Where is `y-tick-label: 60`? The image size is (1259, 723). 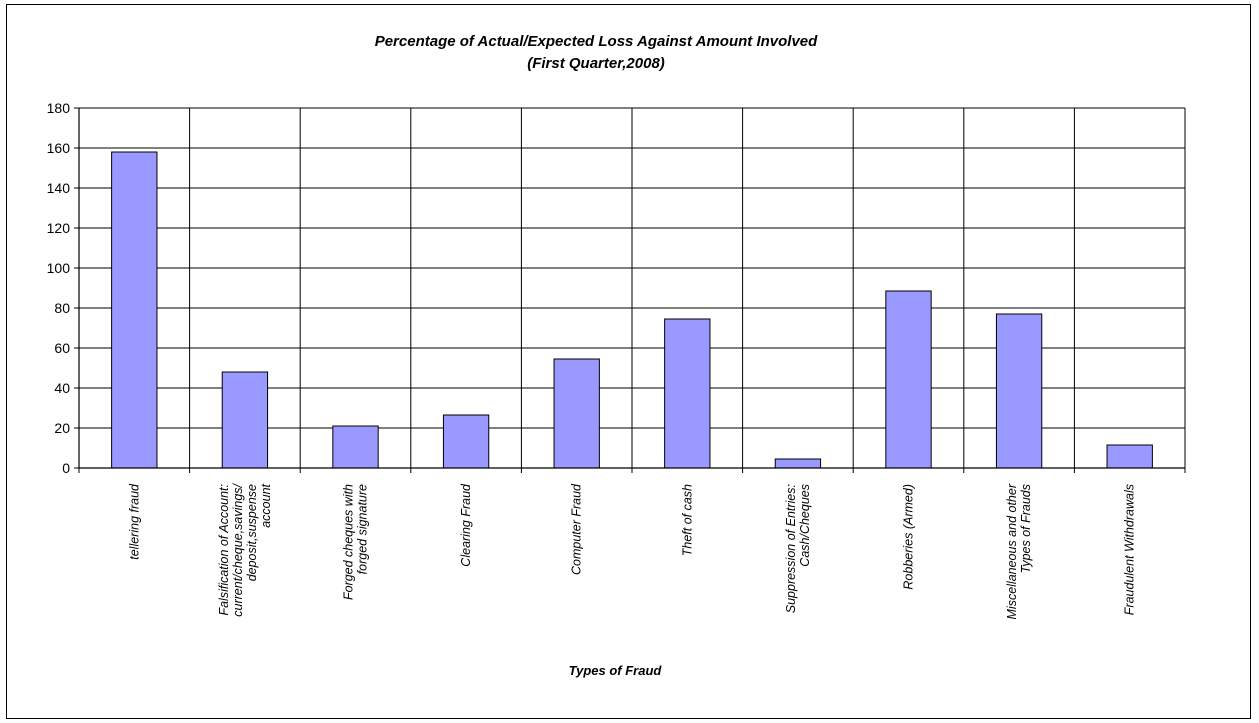 y-tick-label: 60 is located at coordinates (62, 348).